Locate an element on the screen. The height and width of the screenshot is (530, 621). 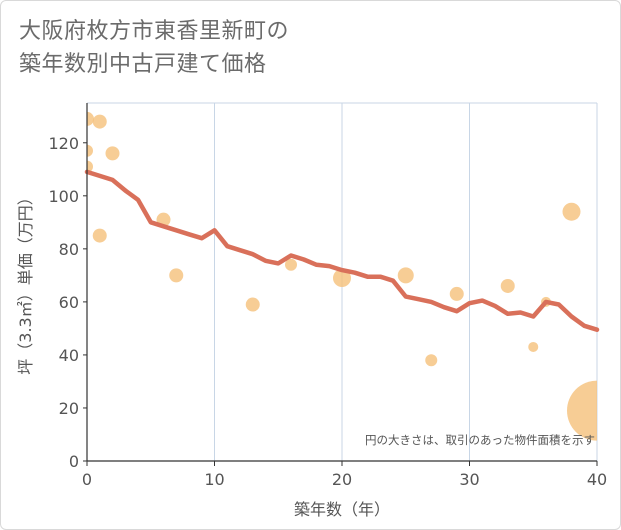
x-tick-label-0: 0 is located at coordinates (87, 479).